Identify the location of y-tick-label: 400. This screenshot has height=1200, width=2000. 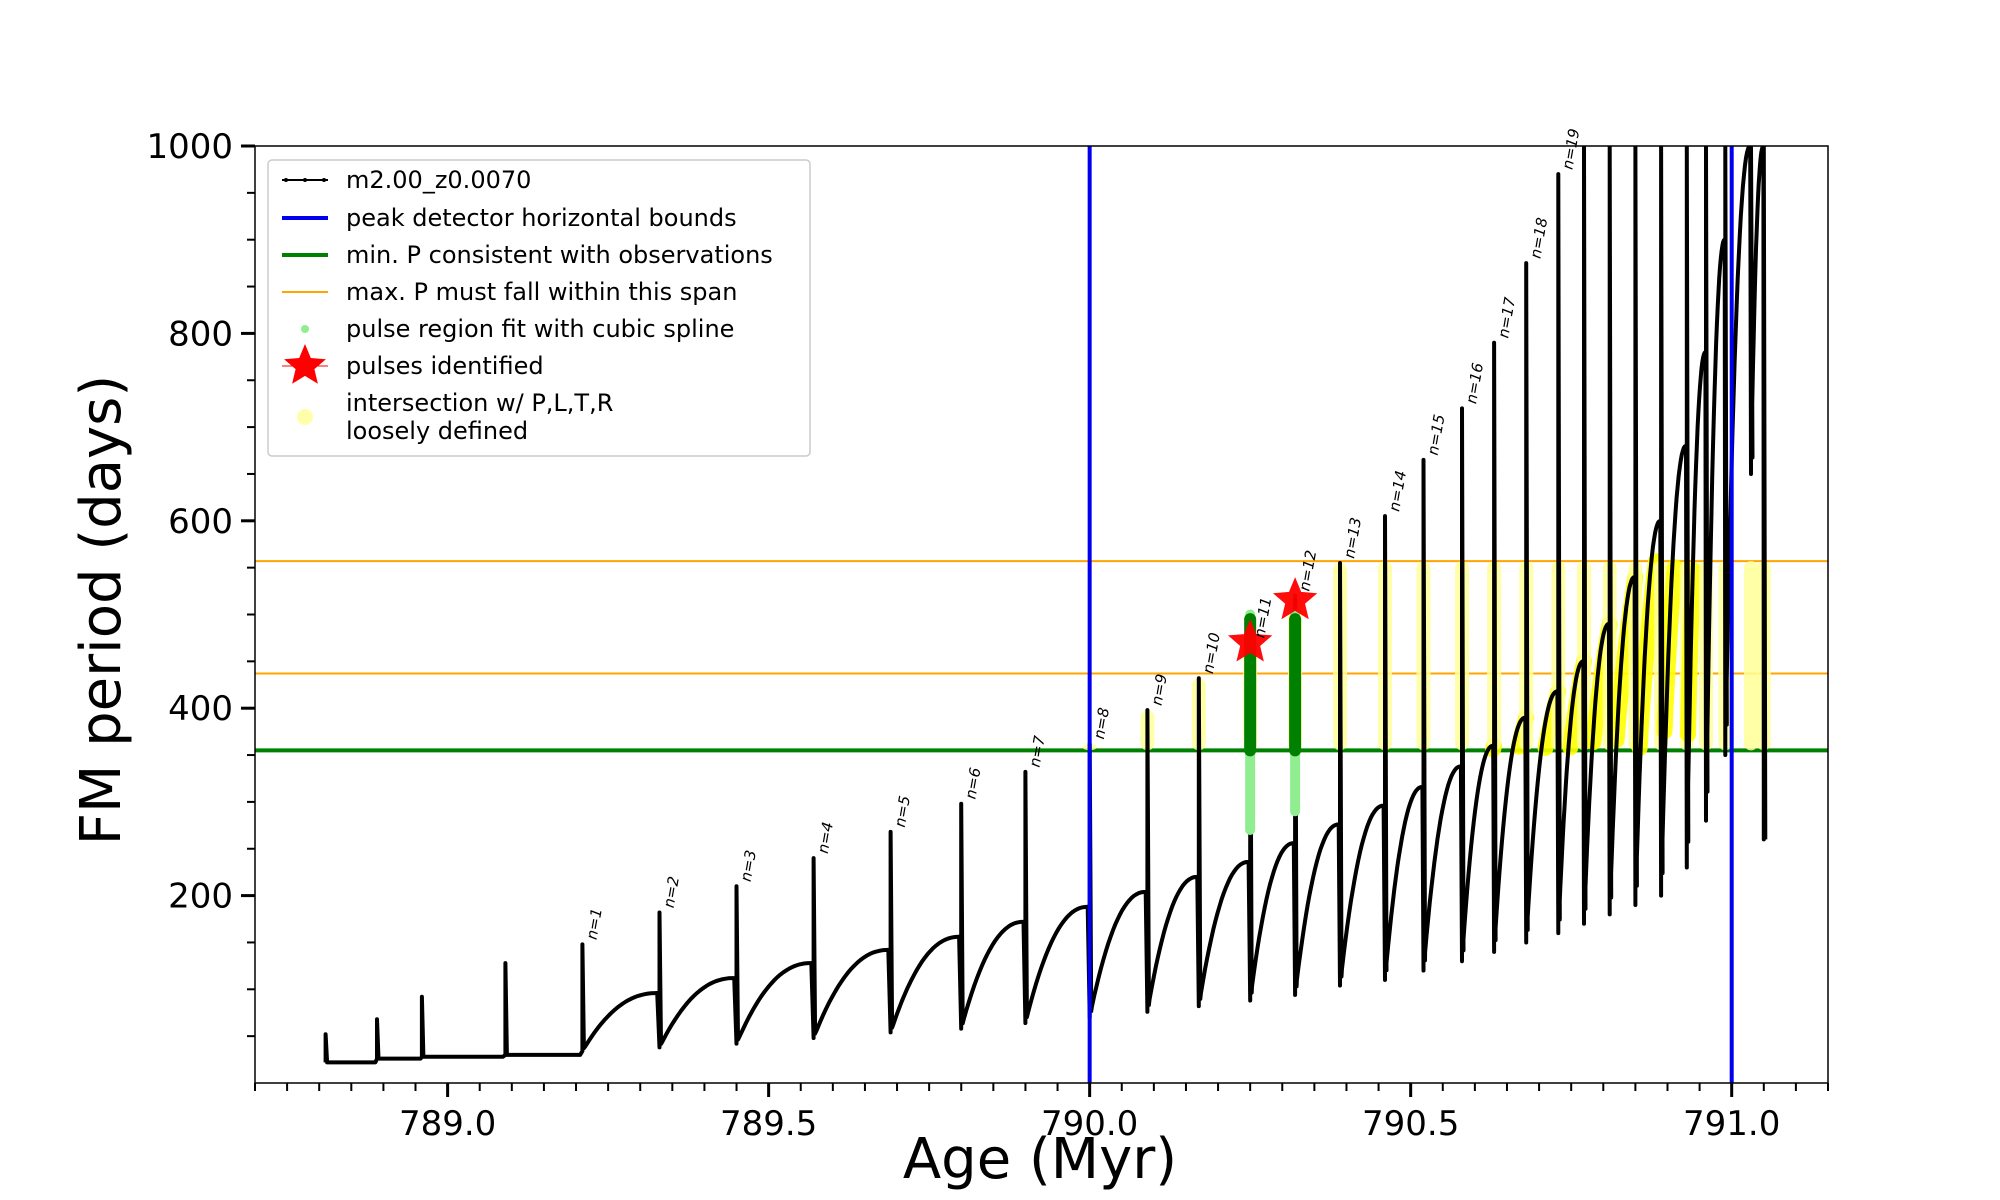
(200, 709).